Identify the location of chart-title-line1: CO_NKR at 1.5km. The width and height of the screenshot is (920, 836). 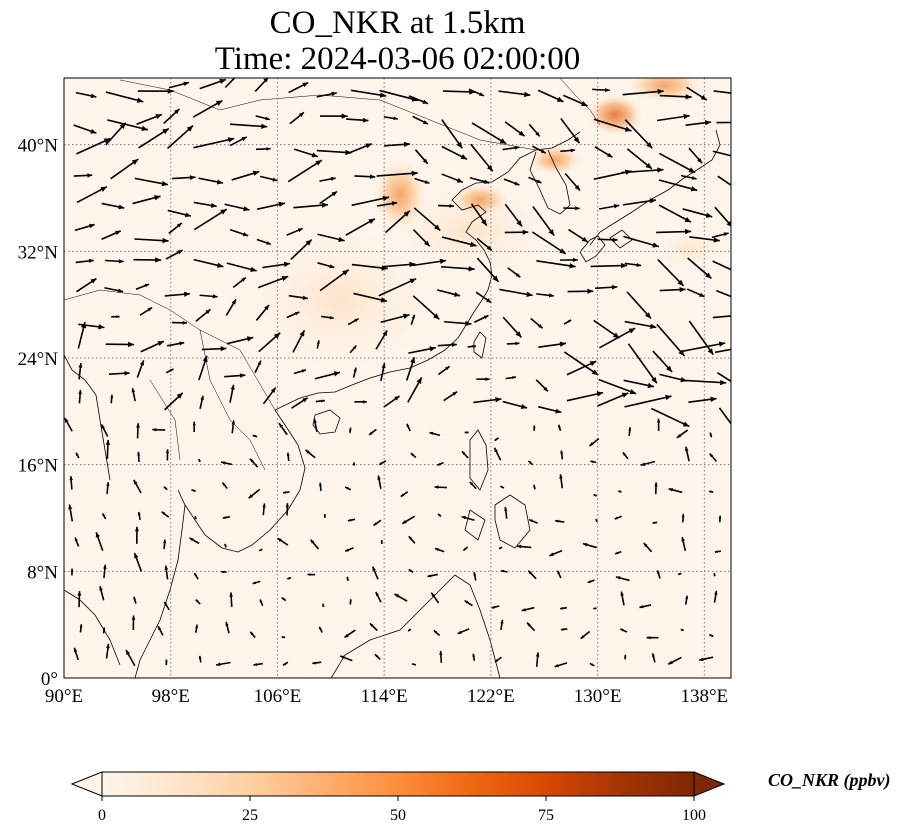
(397, 23).